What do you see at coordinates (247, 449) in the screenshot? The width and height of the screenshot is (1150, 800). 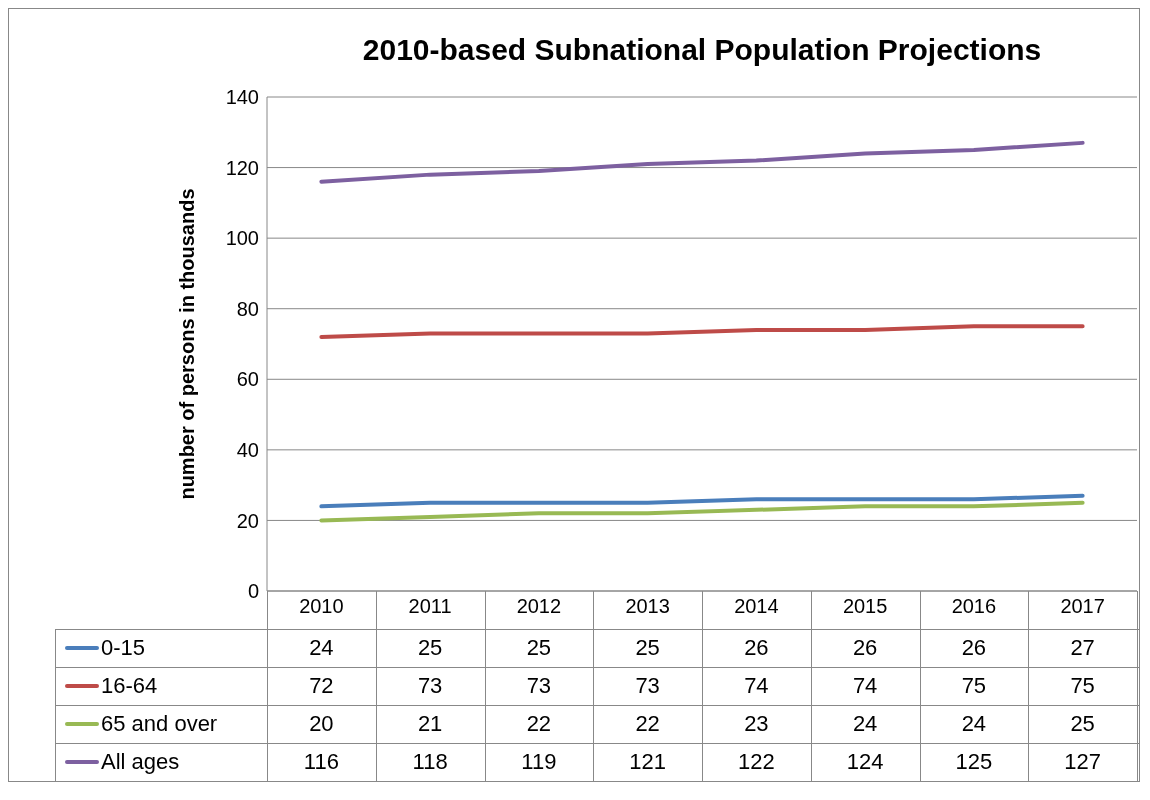 I see `y-tick-label: 40` at bounding box center [247, 449].